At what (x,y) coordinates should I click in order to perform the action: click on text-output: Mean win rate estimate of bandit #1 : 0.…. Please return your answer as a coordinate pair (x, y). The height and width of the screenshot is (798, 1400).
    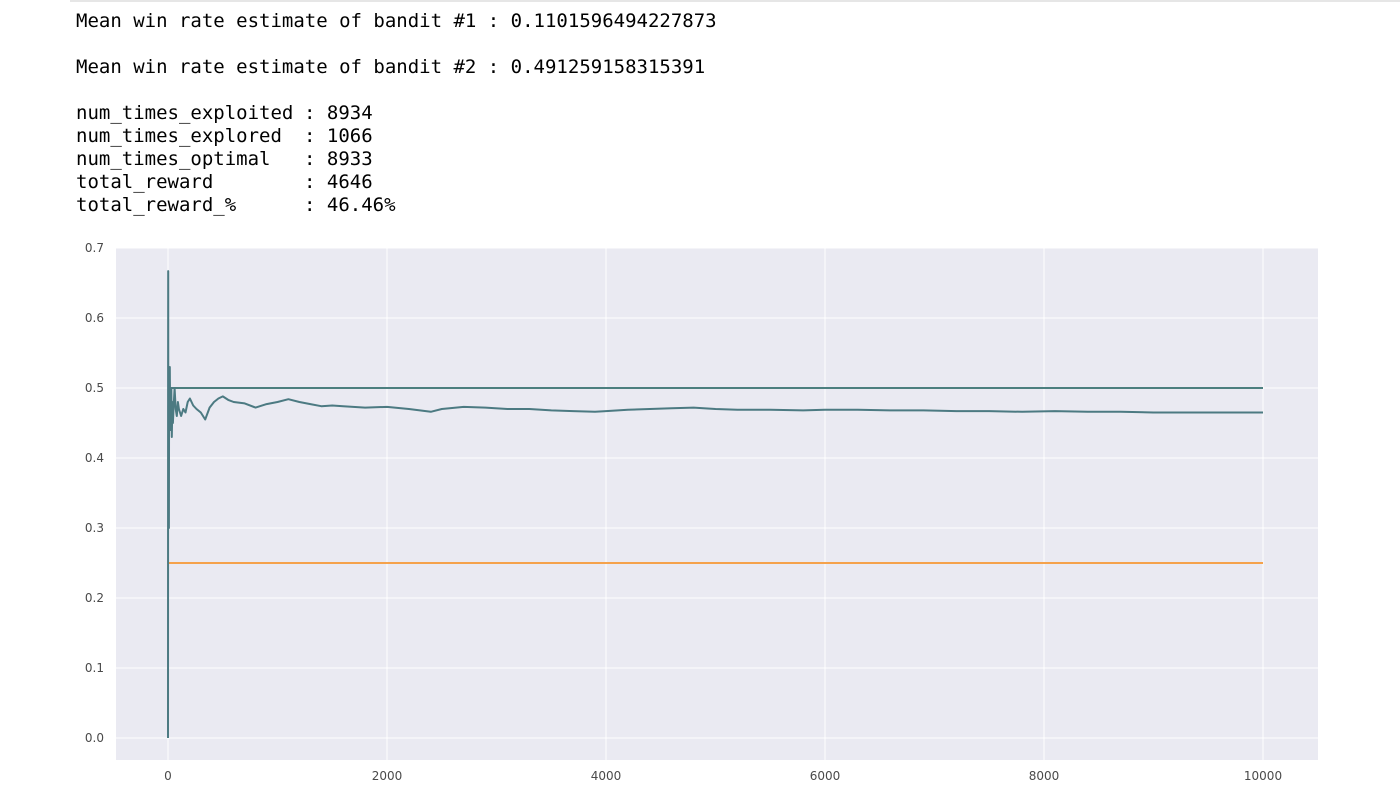
    Looking at the image, I should click on (396, 113).